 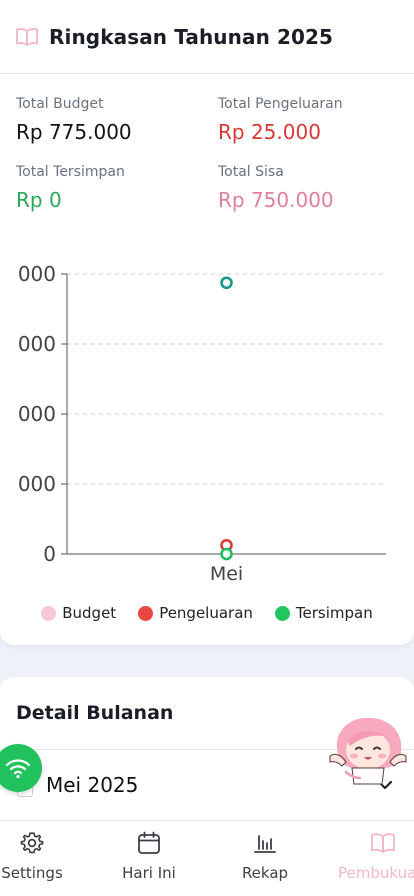 What do you see at coordinates (226, 574) in the screenshot?
I see `x-tick-label: Mei` at bounding box center [226, 574].